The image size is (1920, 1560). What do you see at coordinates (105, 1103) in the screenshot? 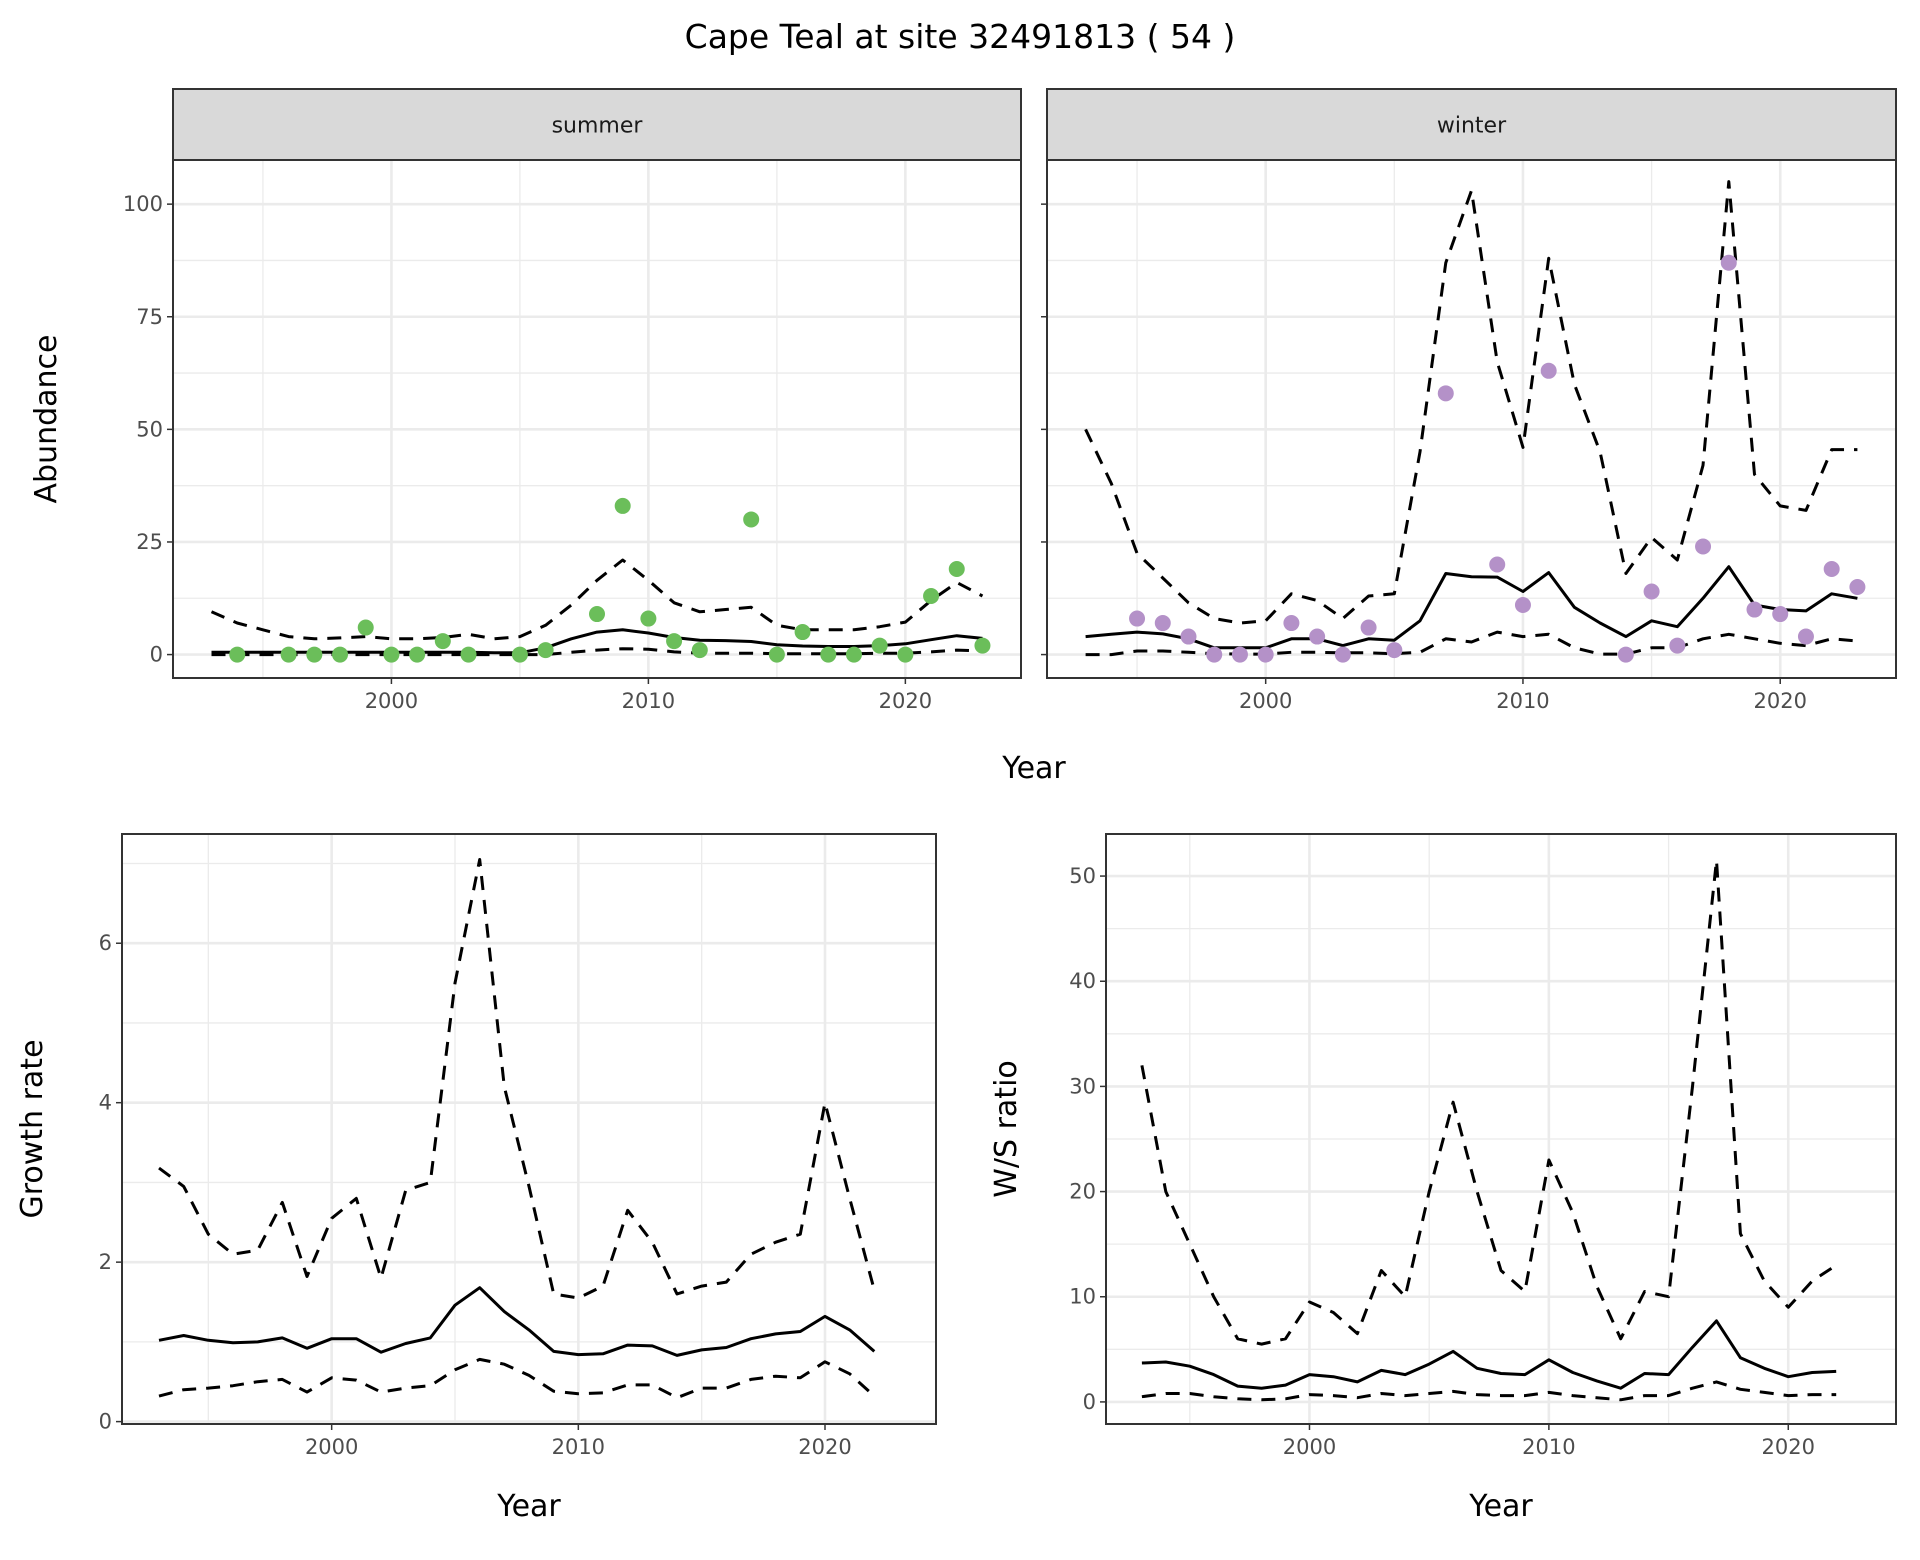
I see `y-tick-label: 4` at bounding box center [105, 1103].